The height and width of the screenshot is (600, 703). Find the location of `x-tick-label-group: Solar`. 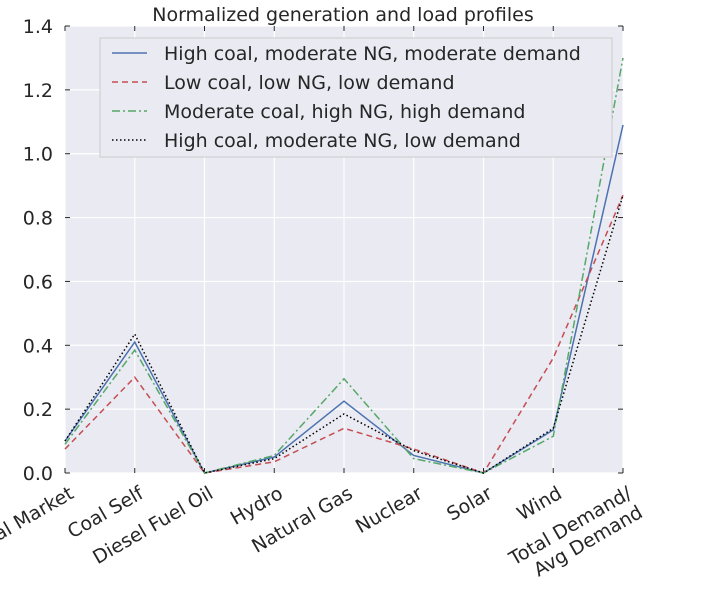

x-tick-label-group: Solar is located at coordinates (469, 503).